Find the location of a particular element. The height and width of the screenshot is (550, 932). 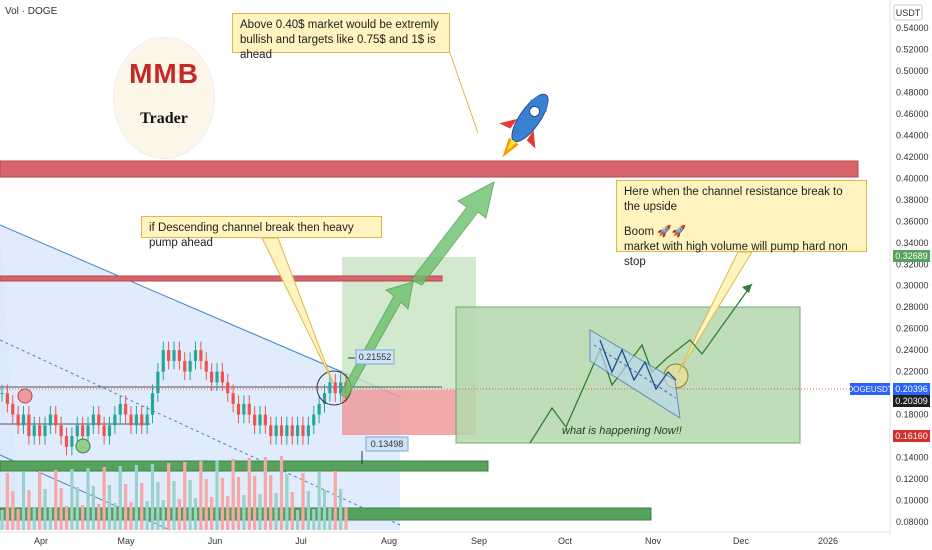

pump-arrow-short is located at coordinates (376, 340).